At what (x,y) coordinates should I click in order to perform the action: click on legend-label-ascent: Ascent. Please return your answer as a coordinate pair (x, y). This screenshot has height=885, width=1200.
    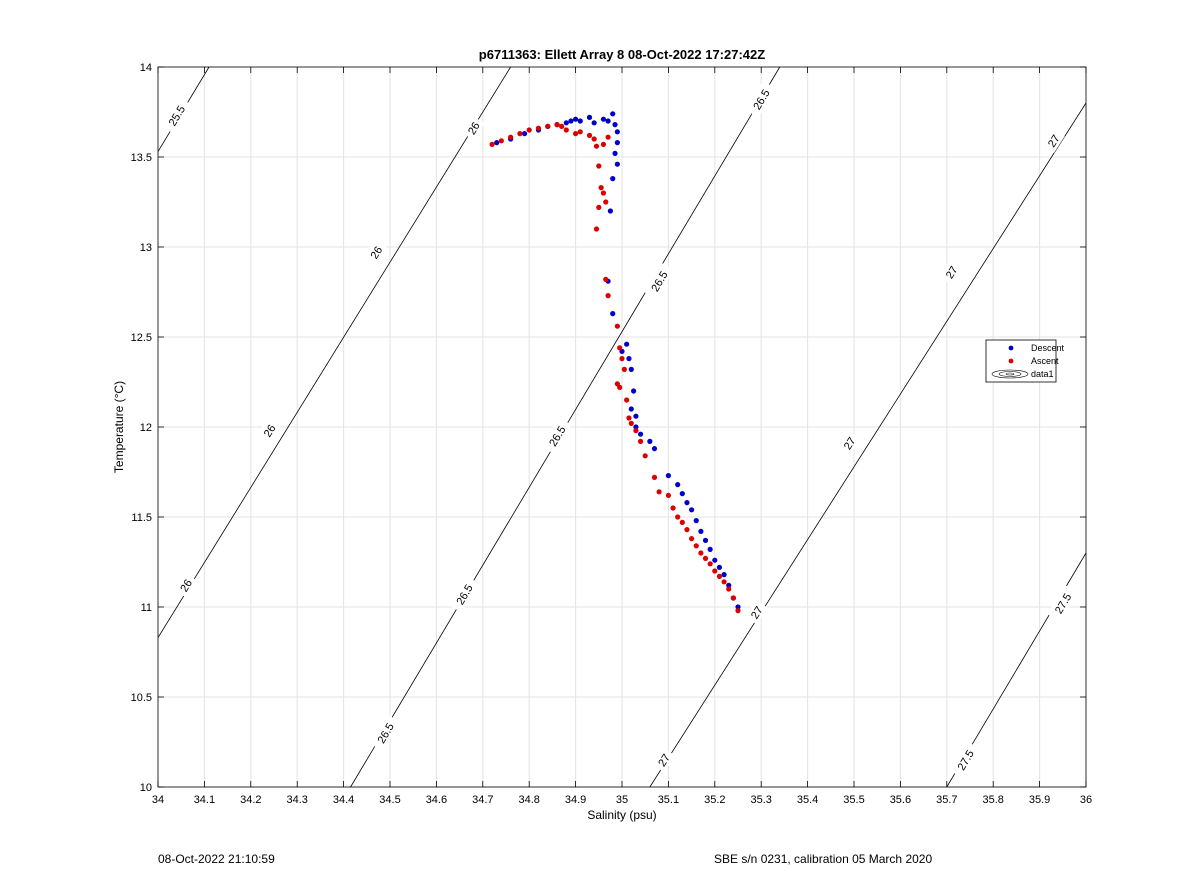
    Looking at the image, I should click on (1045, 361).